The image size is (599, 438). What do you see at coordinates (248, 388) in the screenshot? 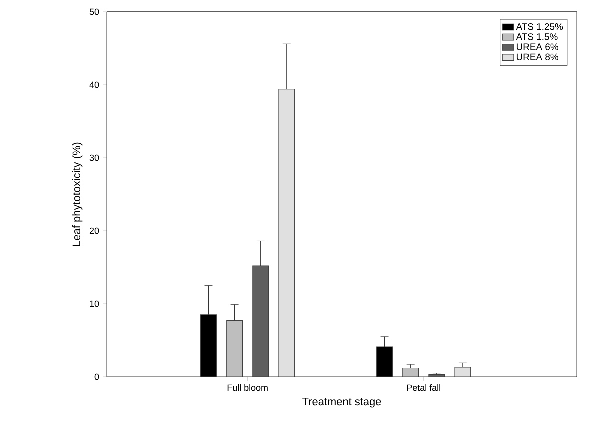
I see `x-tick-label: Full bloom` at bounding box center [248, 388].